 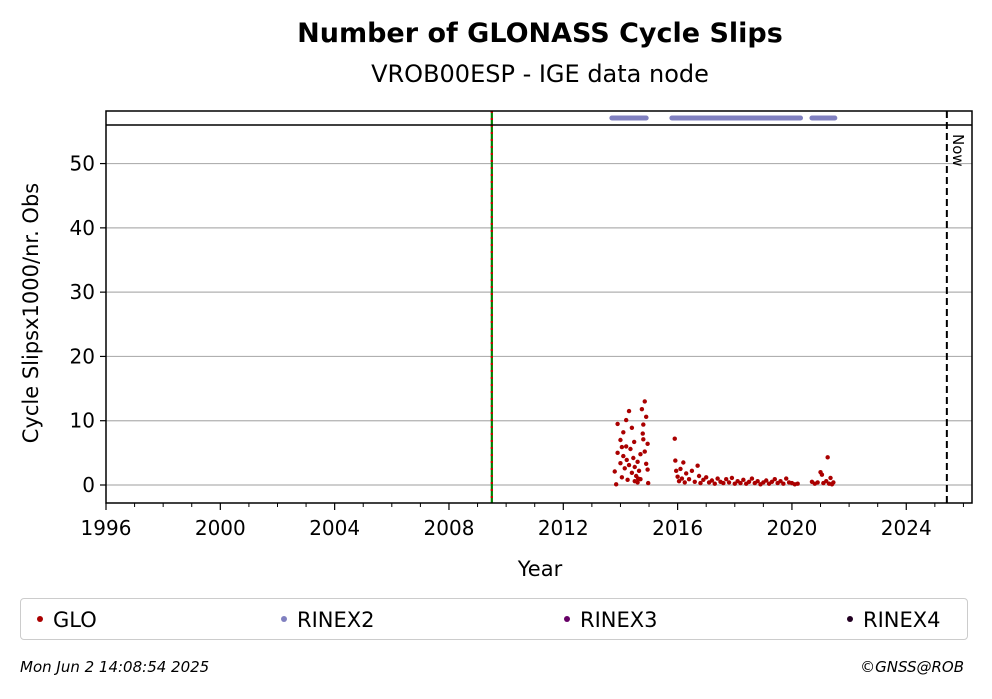 What do you see at coordinates (677, 528) in the screenshot?
I see `x-tick-label: 2016` at bounding box center [677, 528].